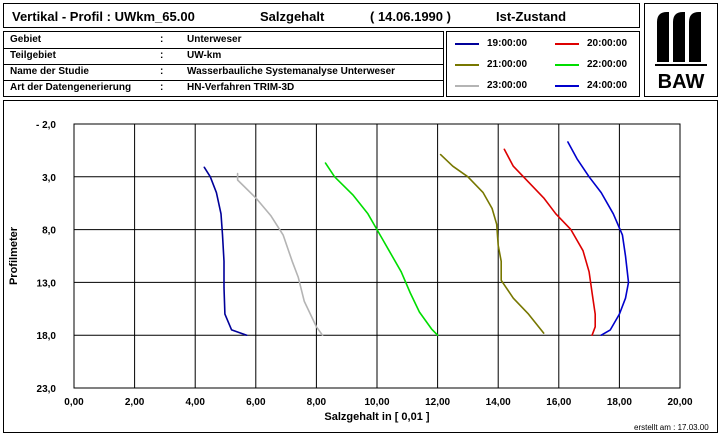  I want to click on y-axis-label: Profilmeter, so click(14, 255).